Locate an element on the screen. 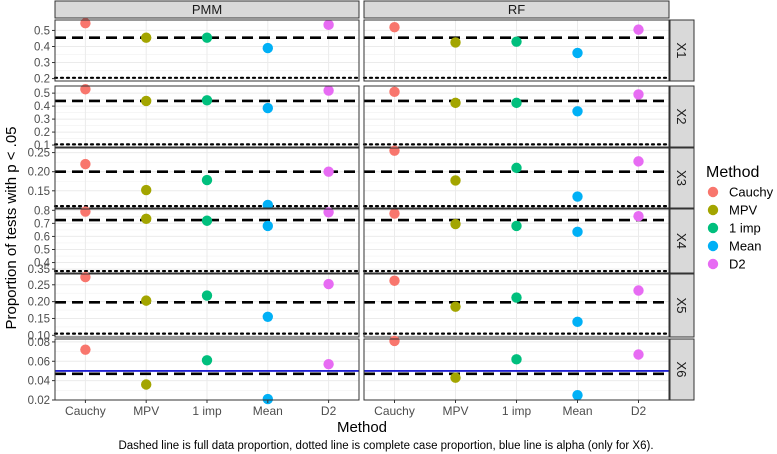 The image size is (777, 454). facet-strip-label: X4 is located at coordinates (681, 241).